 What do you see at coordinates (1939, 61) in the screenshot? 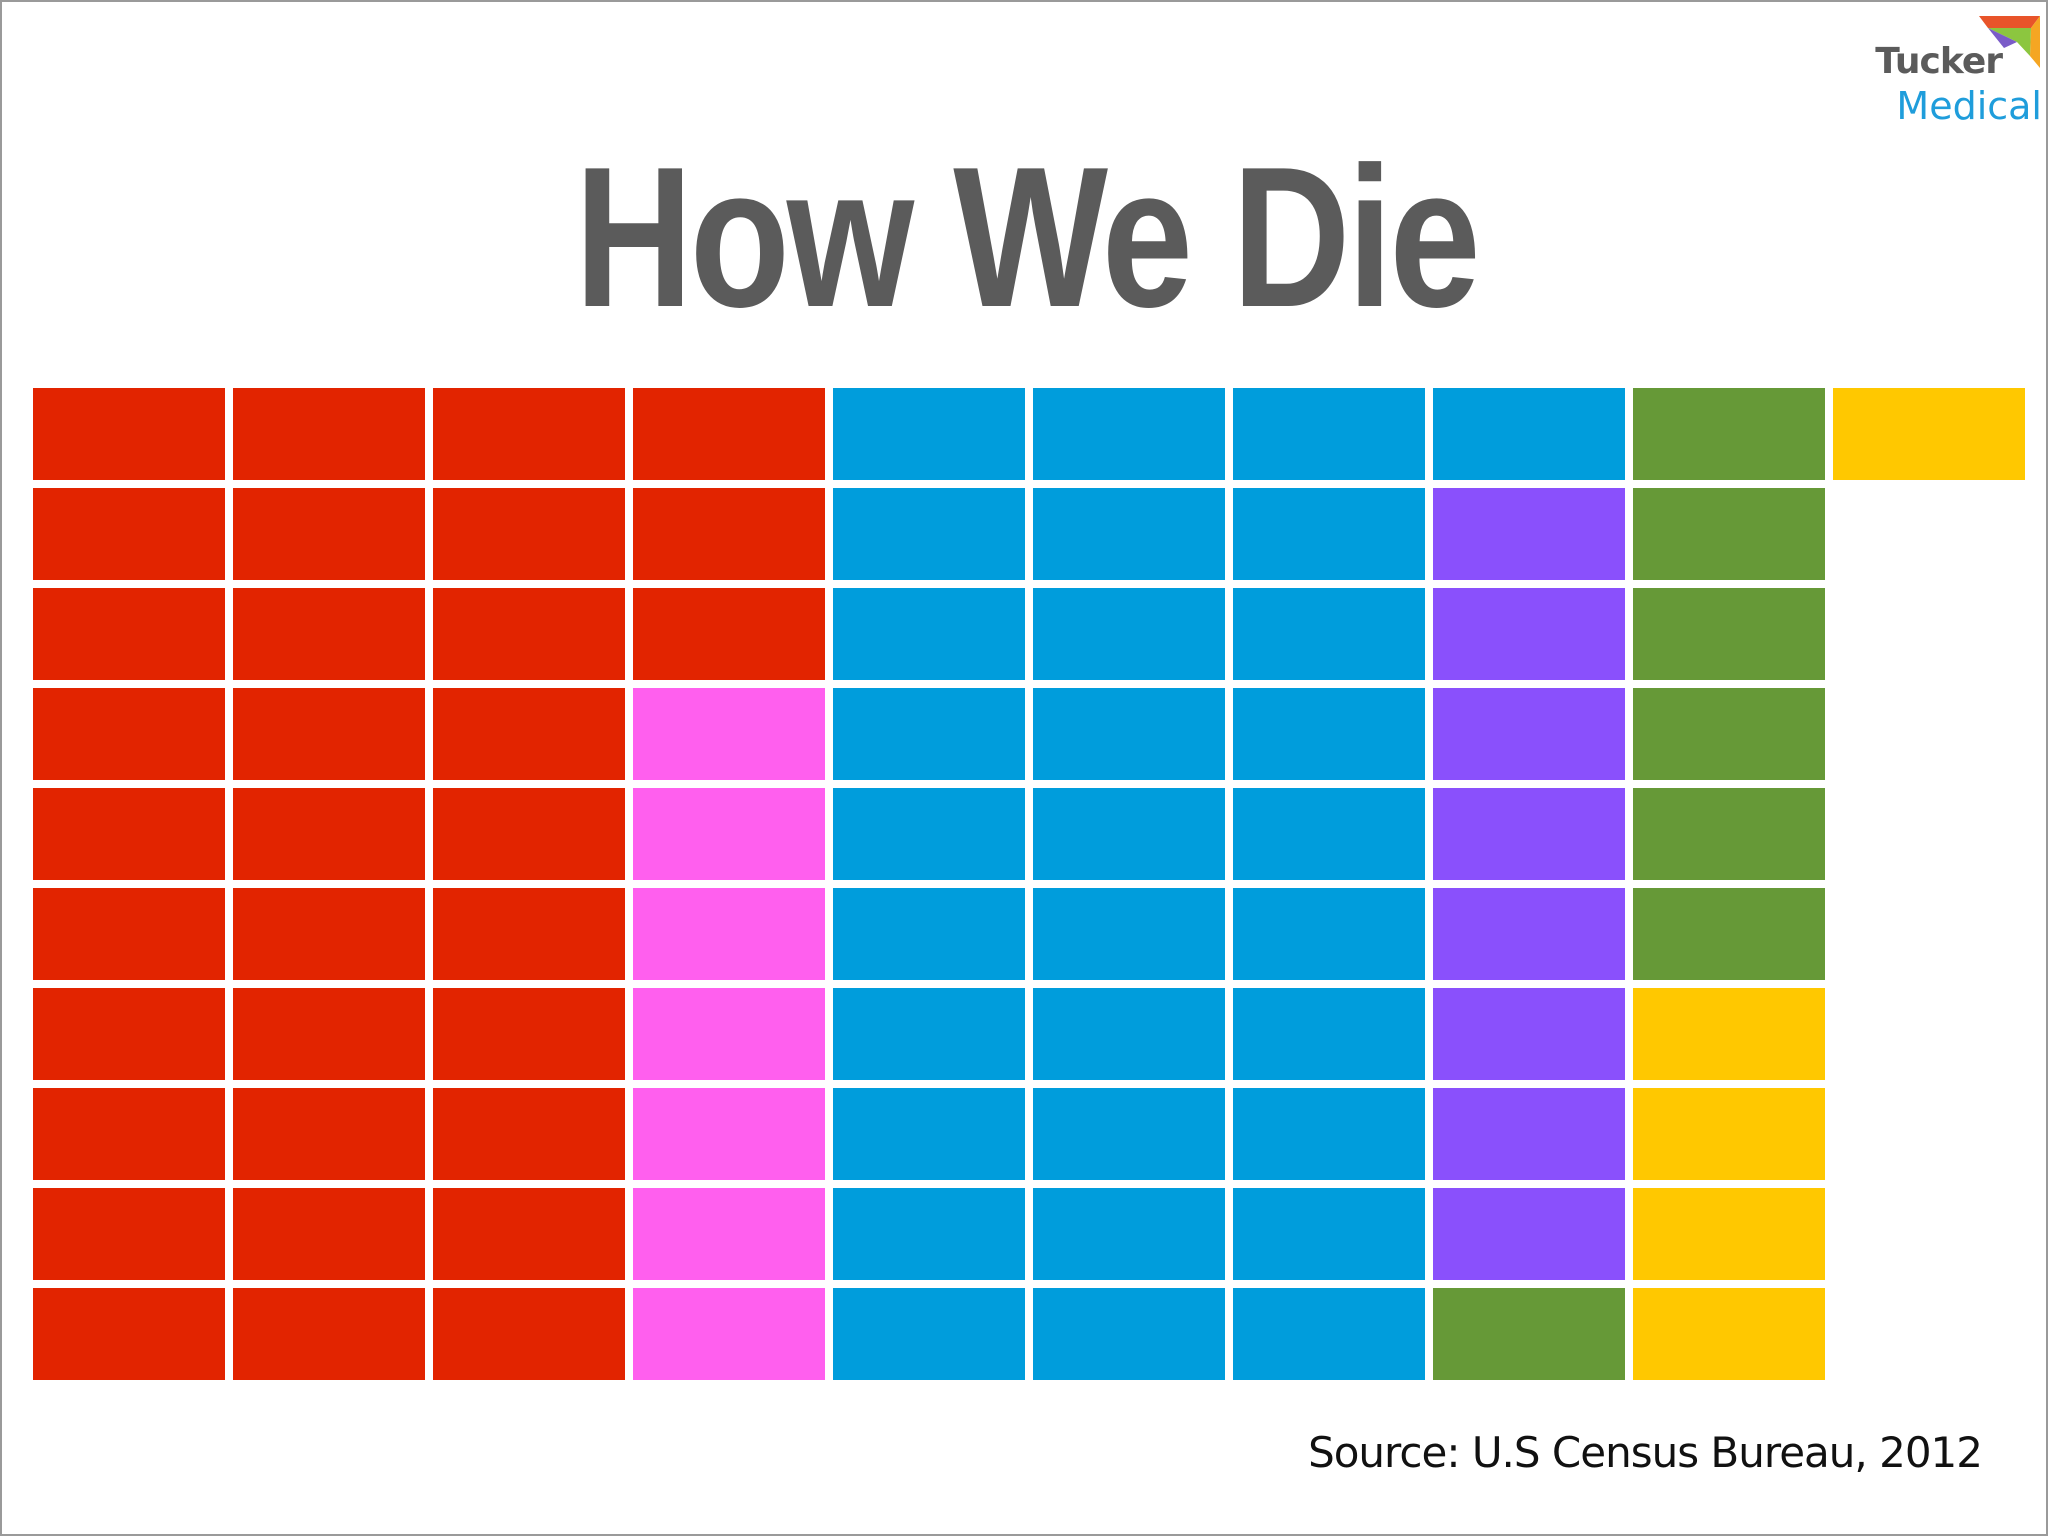
I see `logo-text-tucker: Tucker` at bounding box center [1939, 61].